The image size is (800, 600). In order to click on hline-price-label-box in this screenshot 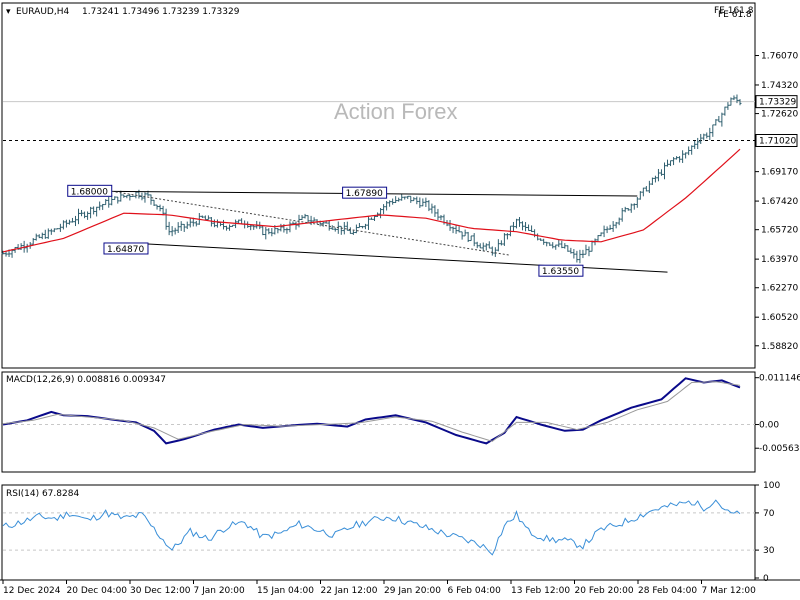, I will do `click(776, 140)`.